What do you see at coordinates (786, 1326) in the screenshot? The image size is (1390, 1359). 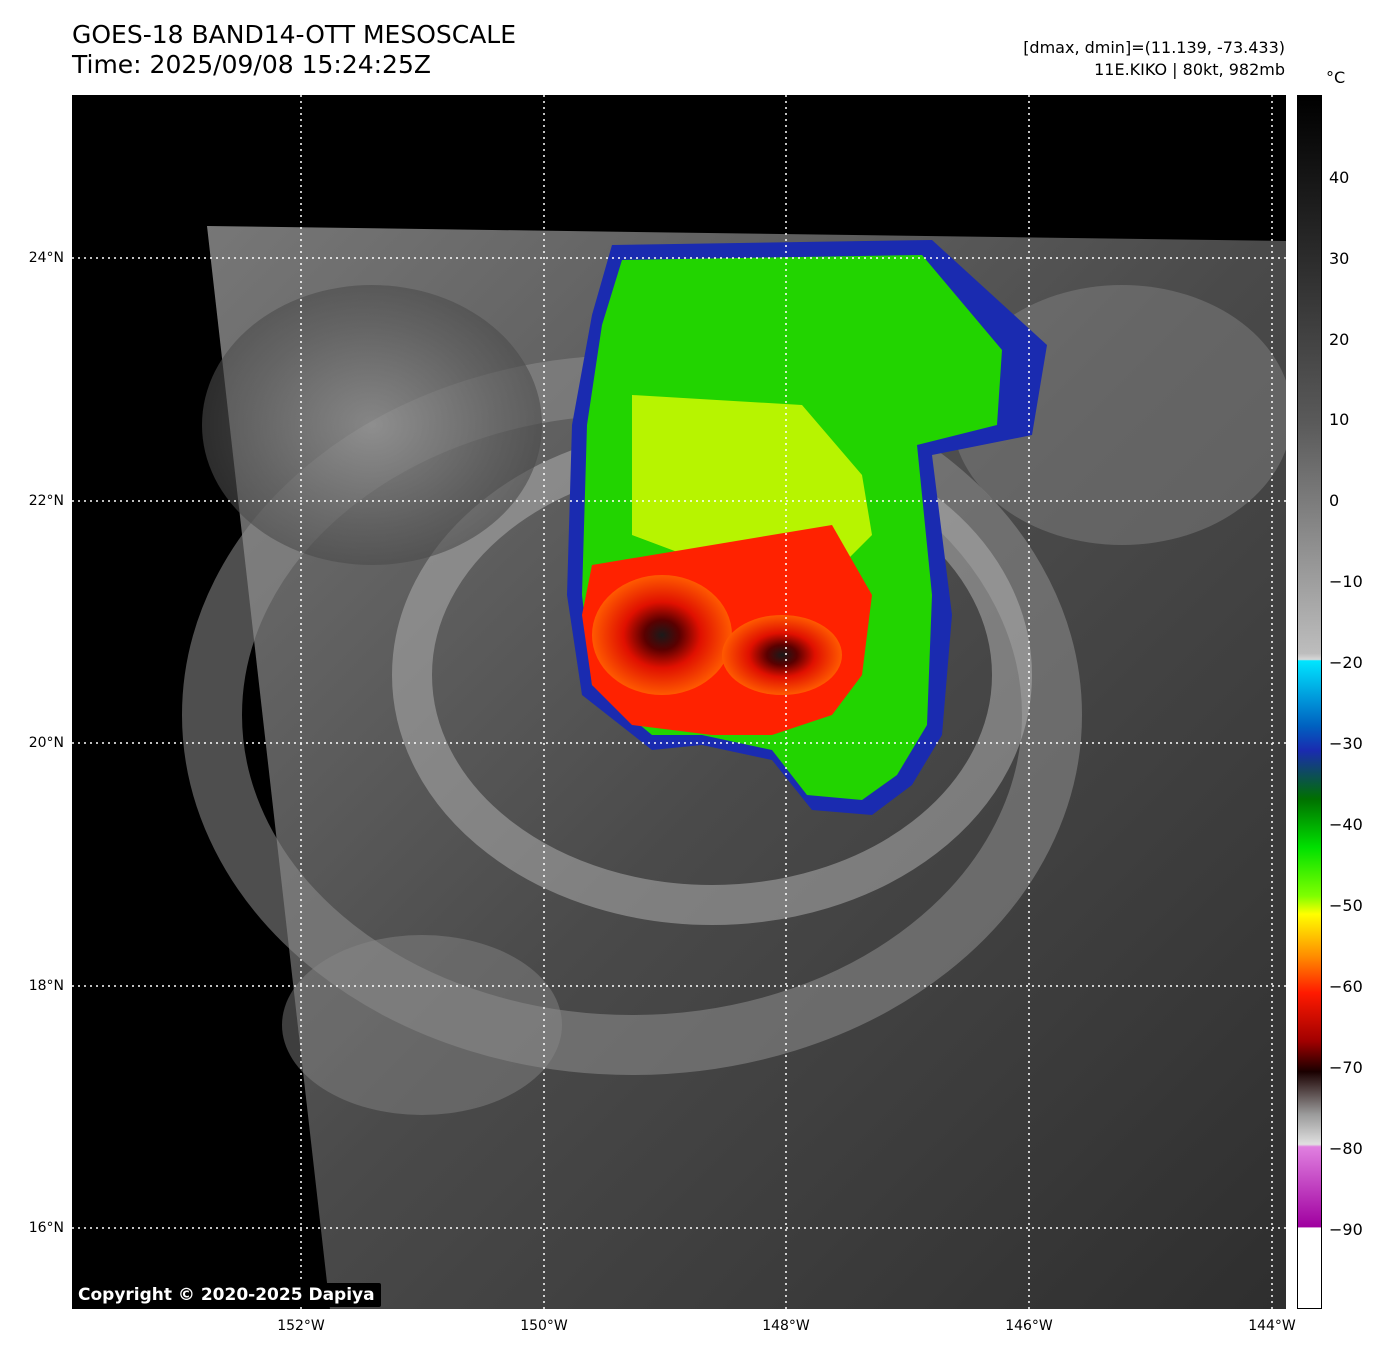 I see `lon-label-148w: 148°W` at bounding box center [786, 1326].